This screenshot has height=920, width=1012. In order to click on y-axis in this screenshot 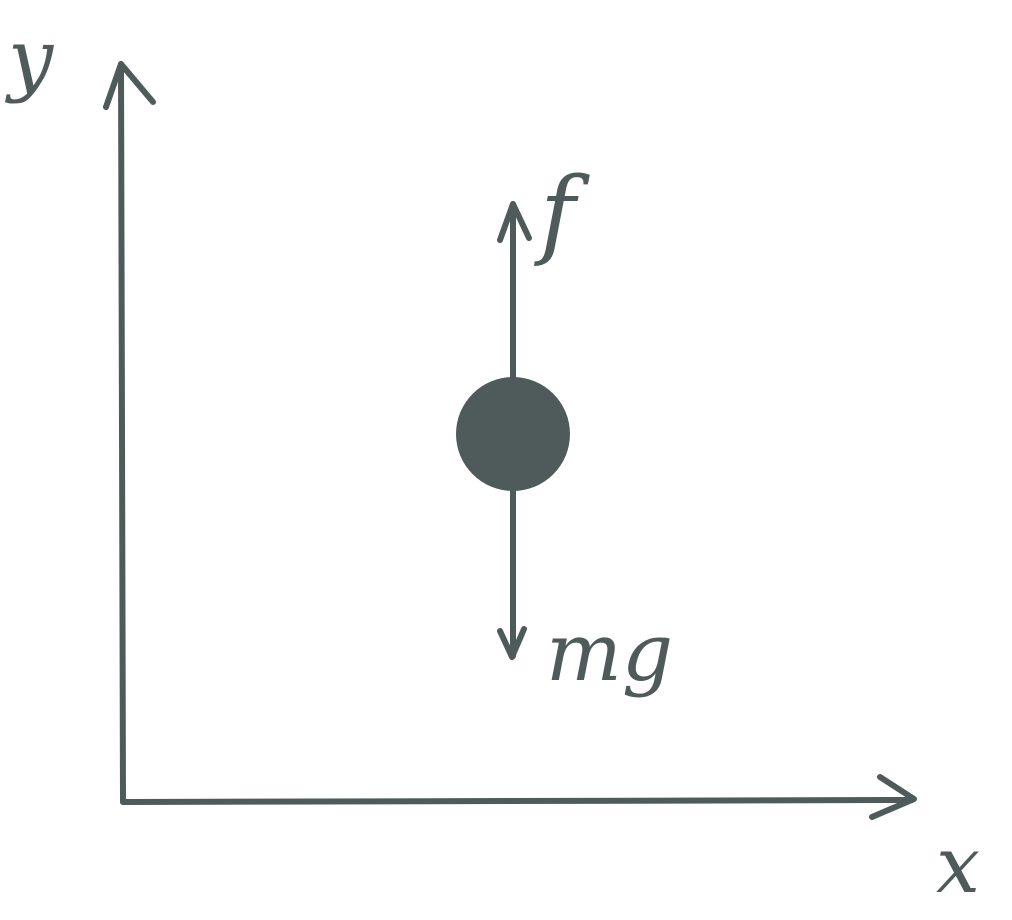, I will do `click(129, 433)`.